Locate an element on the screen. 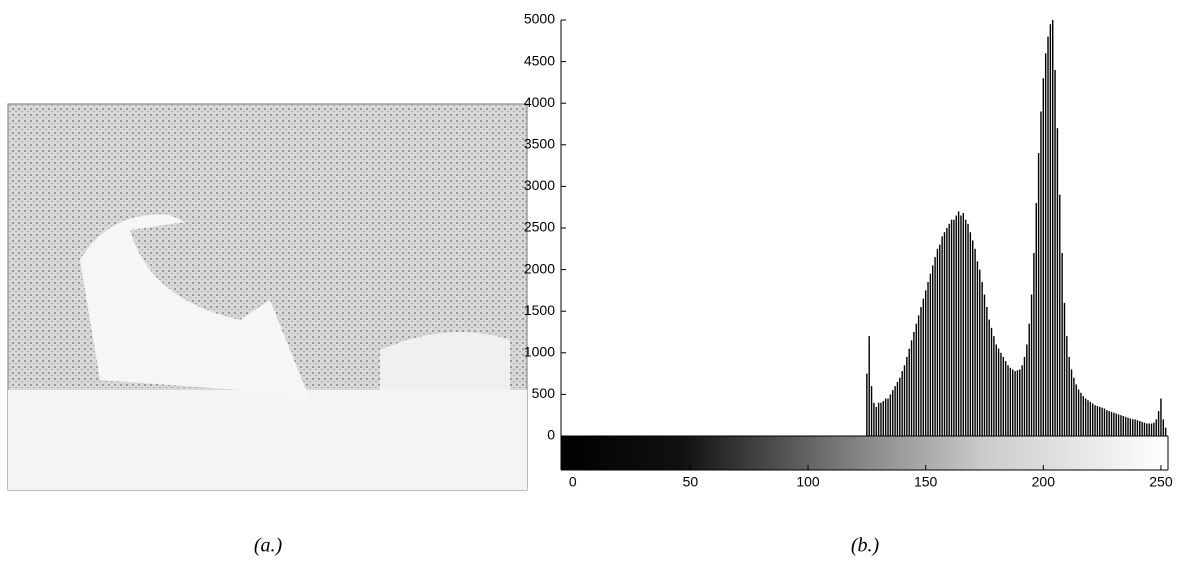 This screenshot has height=580, width=1177. x-tick-label: 250 is located at coordinates (1161, 482).